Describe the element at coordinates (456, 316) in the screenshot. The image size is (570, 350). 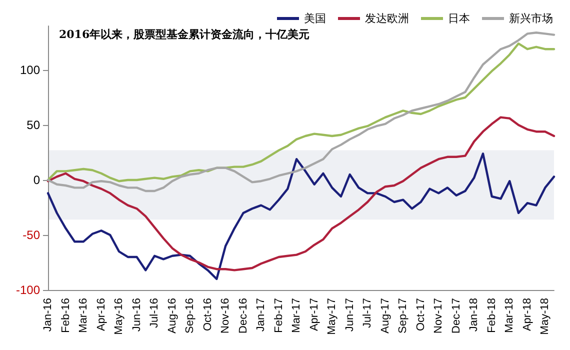
I see `x-tick-label: Dec-17` at that location.